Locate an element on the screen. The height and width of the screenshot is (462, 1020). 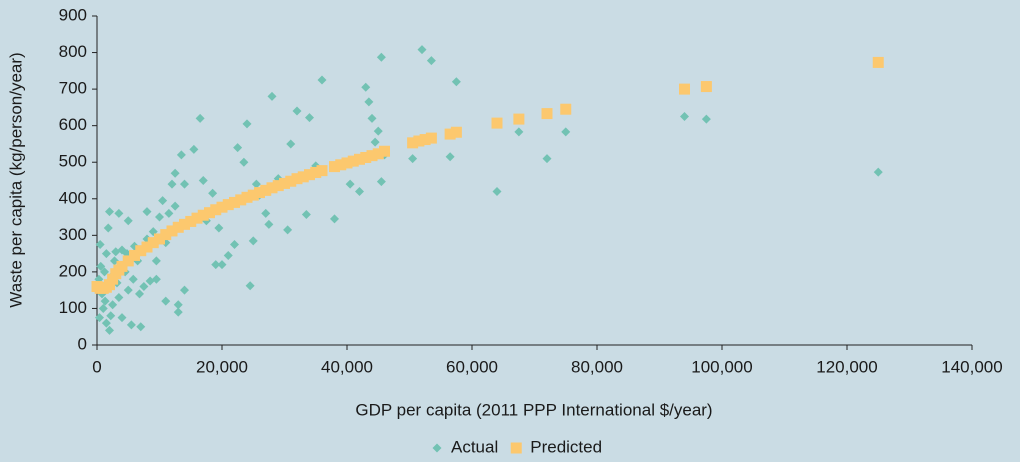
x-tick-label: 0 is located at coordinates (96, 366).